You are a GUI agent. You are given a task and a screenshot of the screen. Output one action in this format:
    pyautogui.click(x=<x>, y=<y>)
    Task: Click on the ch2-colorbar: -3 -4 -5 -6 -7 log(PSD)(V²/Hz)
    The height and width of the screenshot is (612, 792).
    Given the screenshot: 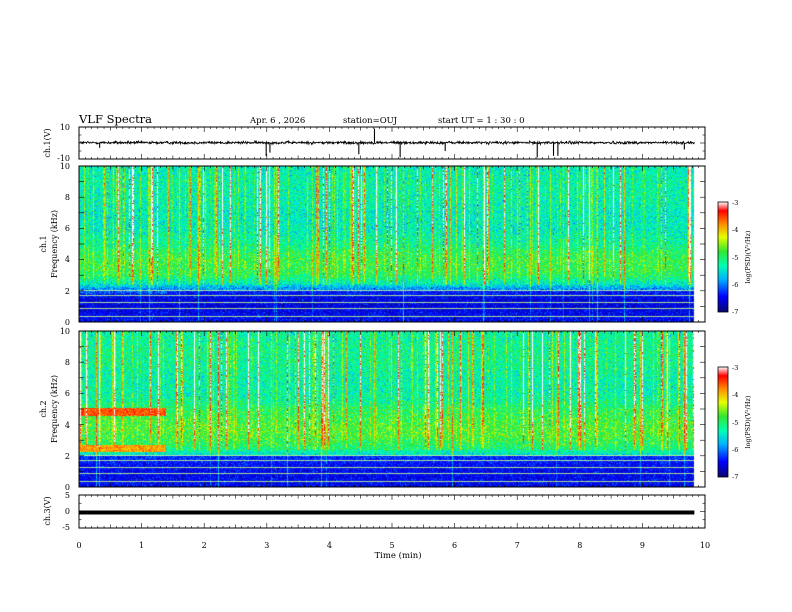 What is the action you would take?
    pyautogui.click(x=734, y=422)
    